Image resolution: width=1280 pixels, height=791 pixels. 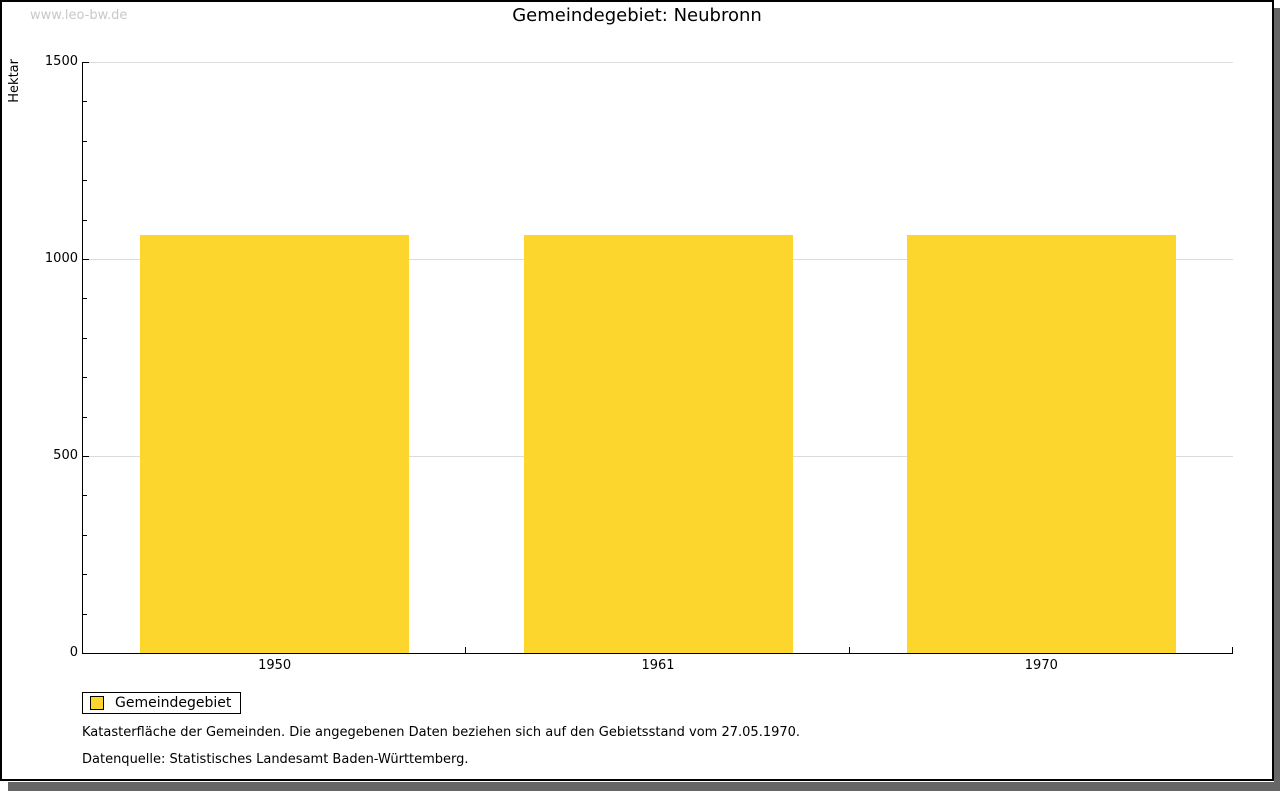 What do you see at coordinates (65, 455) in the screenshot?
I see `y-tick-label-500: 500` at bounding box center [65, 455].